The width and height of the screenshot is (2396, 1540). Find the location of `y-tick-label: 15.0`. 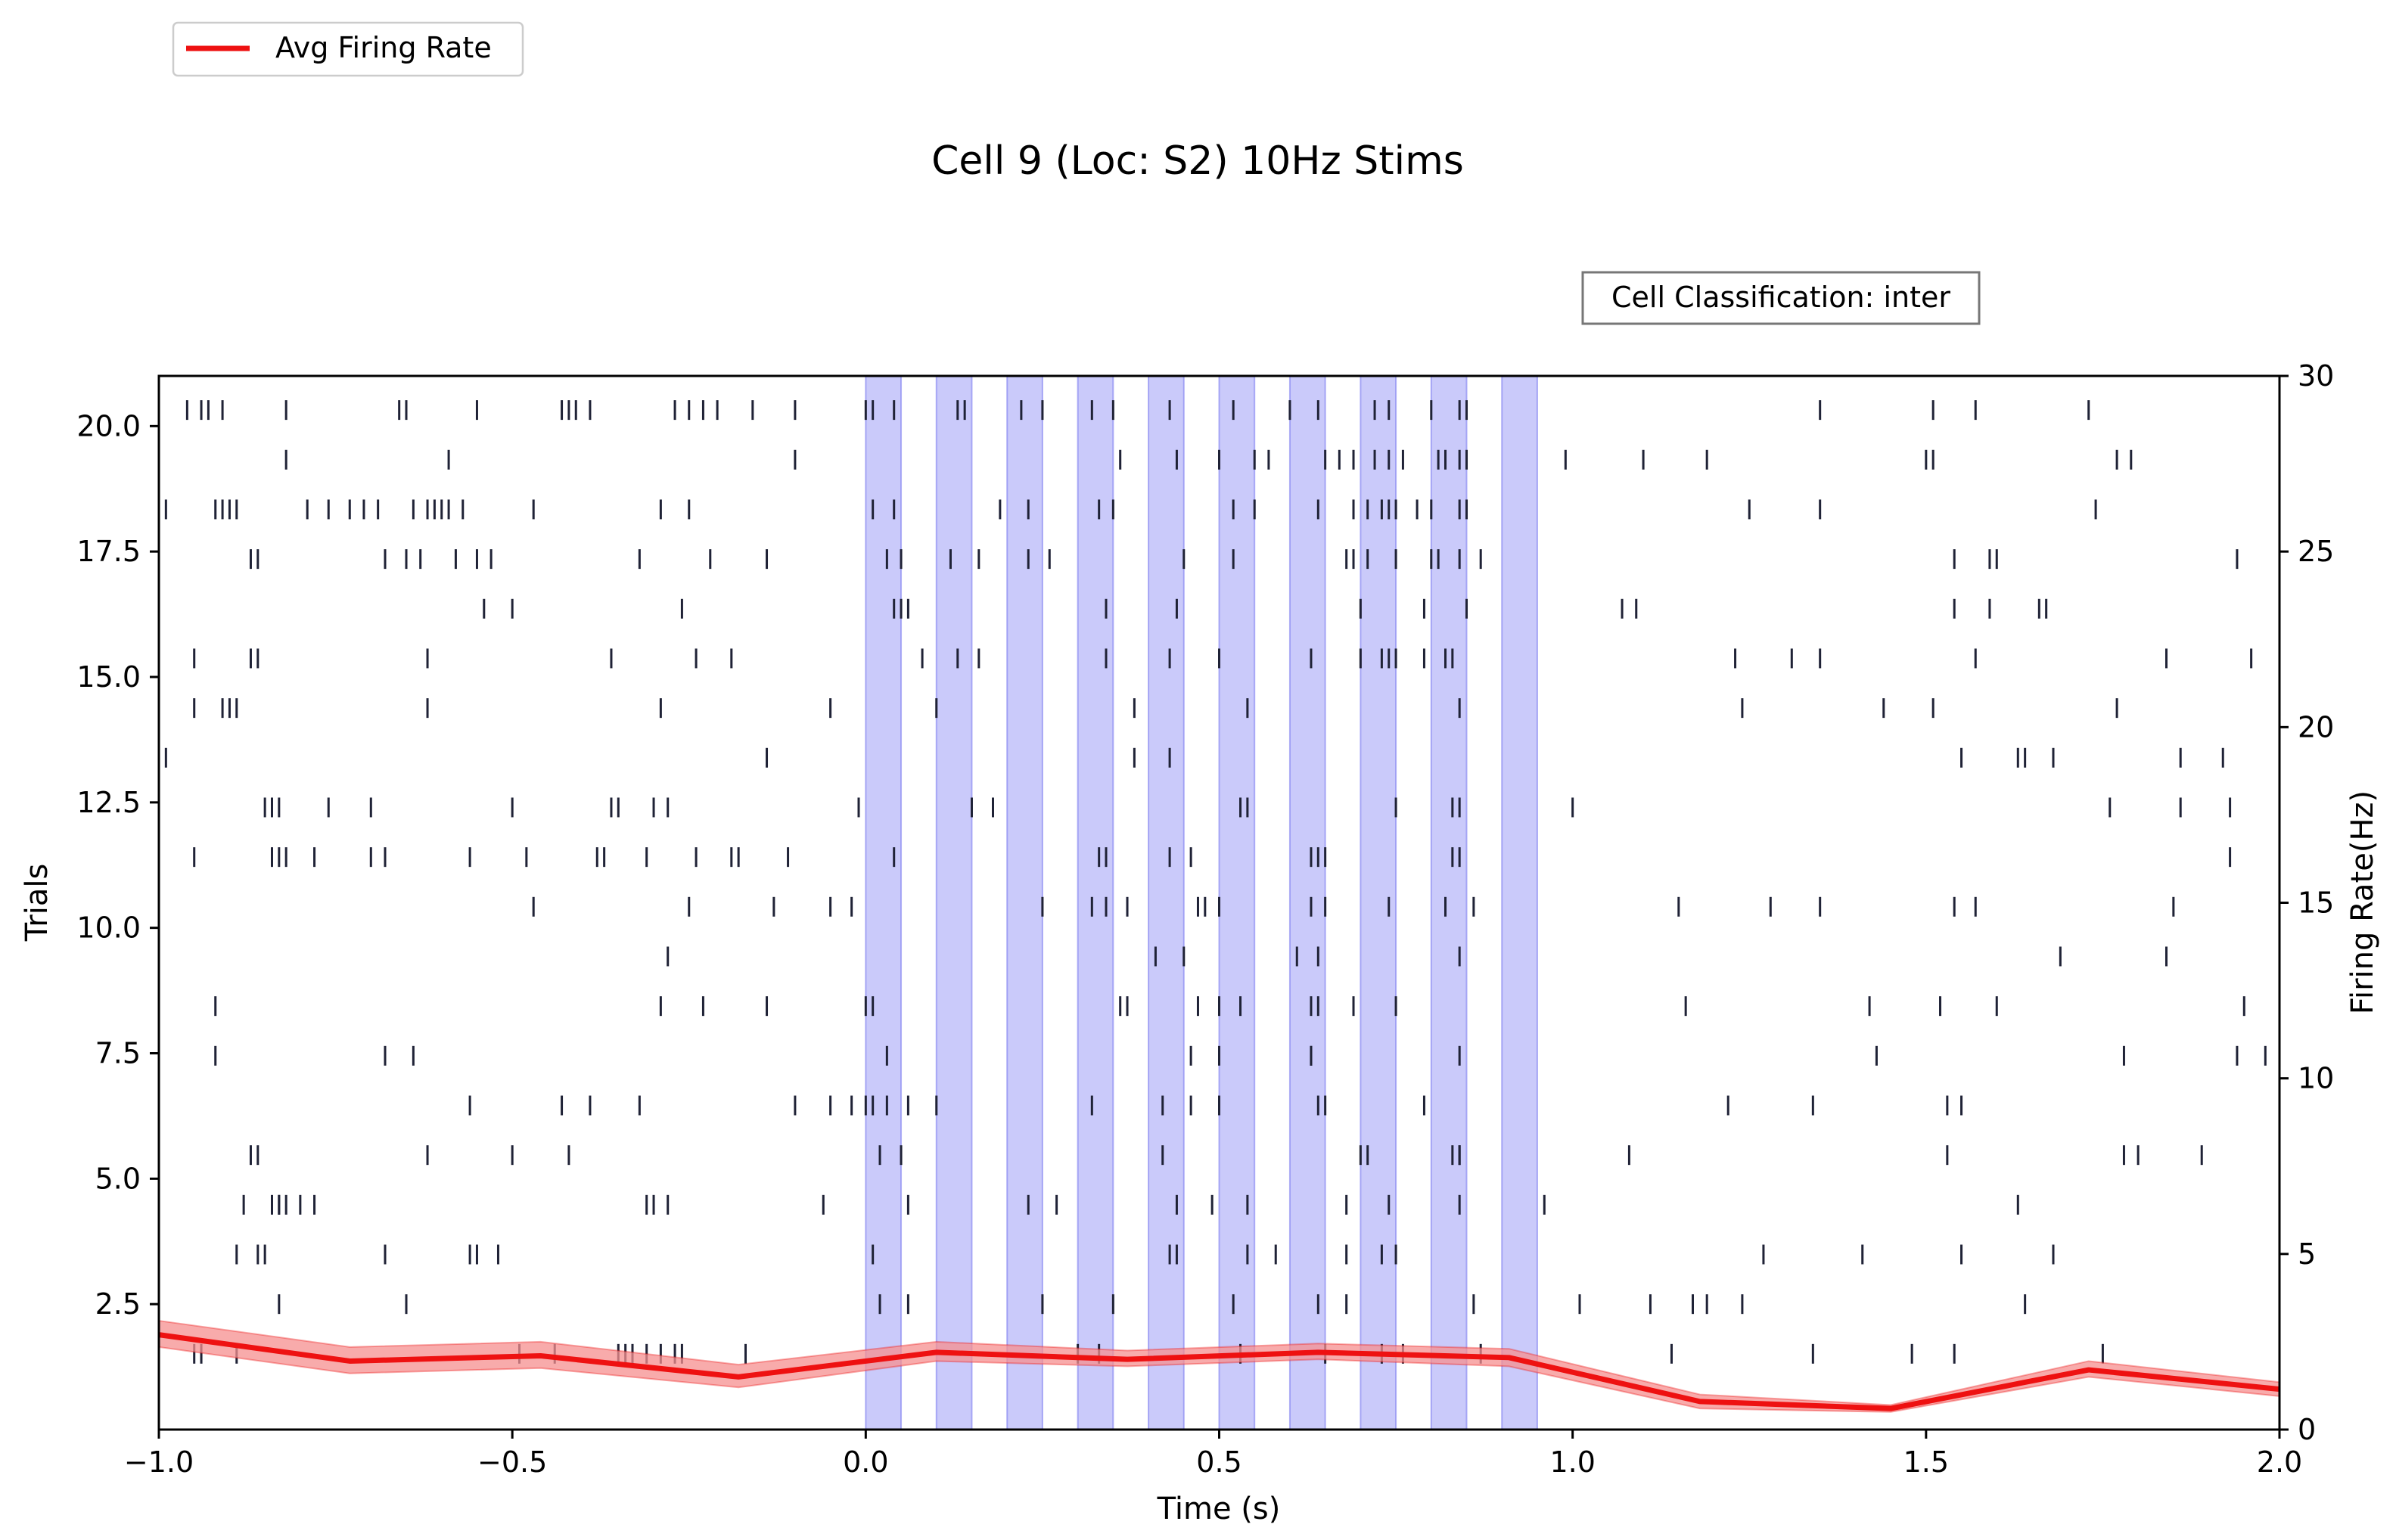

y-tick-label: 15.0 is located at coordinates (108, 677).